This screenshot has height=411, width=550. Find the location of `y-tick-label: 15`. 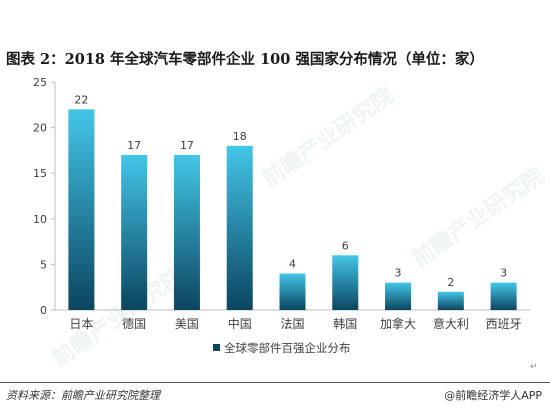

y-tick-label: 15 is located at coordinates (40, 173).